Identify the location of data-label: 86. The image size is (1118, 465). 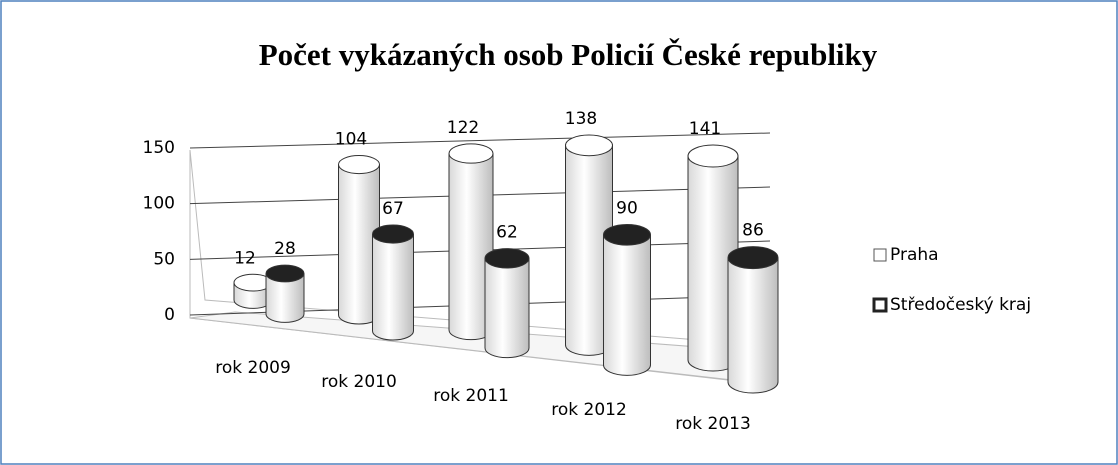
(753, 231).